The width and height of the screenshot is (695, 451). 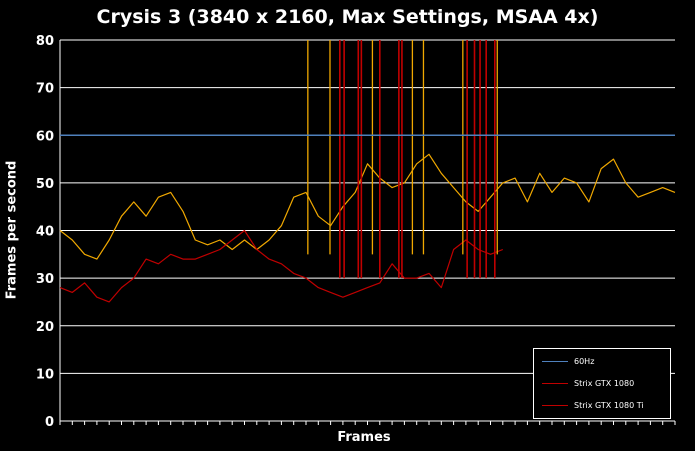 What do you see at coordinates (45, 41) in the screenshot?
I see `y-tick-label-80: 80` at bounding box center [45, 41].